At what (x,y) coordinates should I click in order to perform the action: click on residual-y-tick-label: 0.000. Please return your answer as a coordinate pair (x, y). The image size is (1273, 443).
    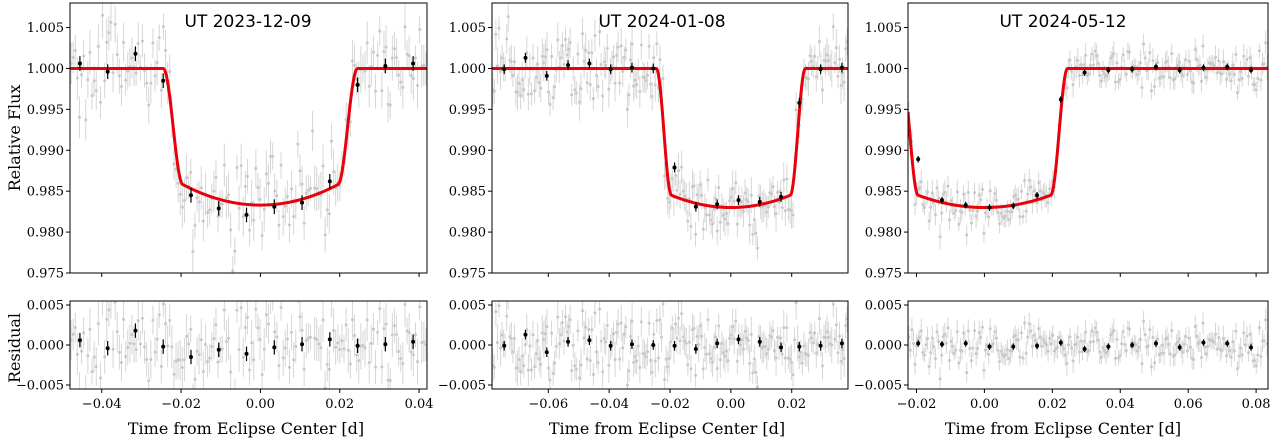
    Looking at the image, I should click on (883, 346).